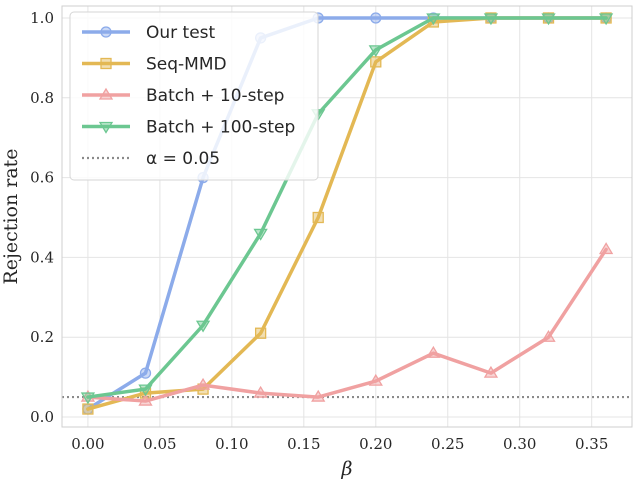 The height and width of the screenshot is (486, 634). What do you see at coordinates (591, 444) in the screenshot?
I see `x-tick-label: 0.35` at bounding box center [591, 444].